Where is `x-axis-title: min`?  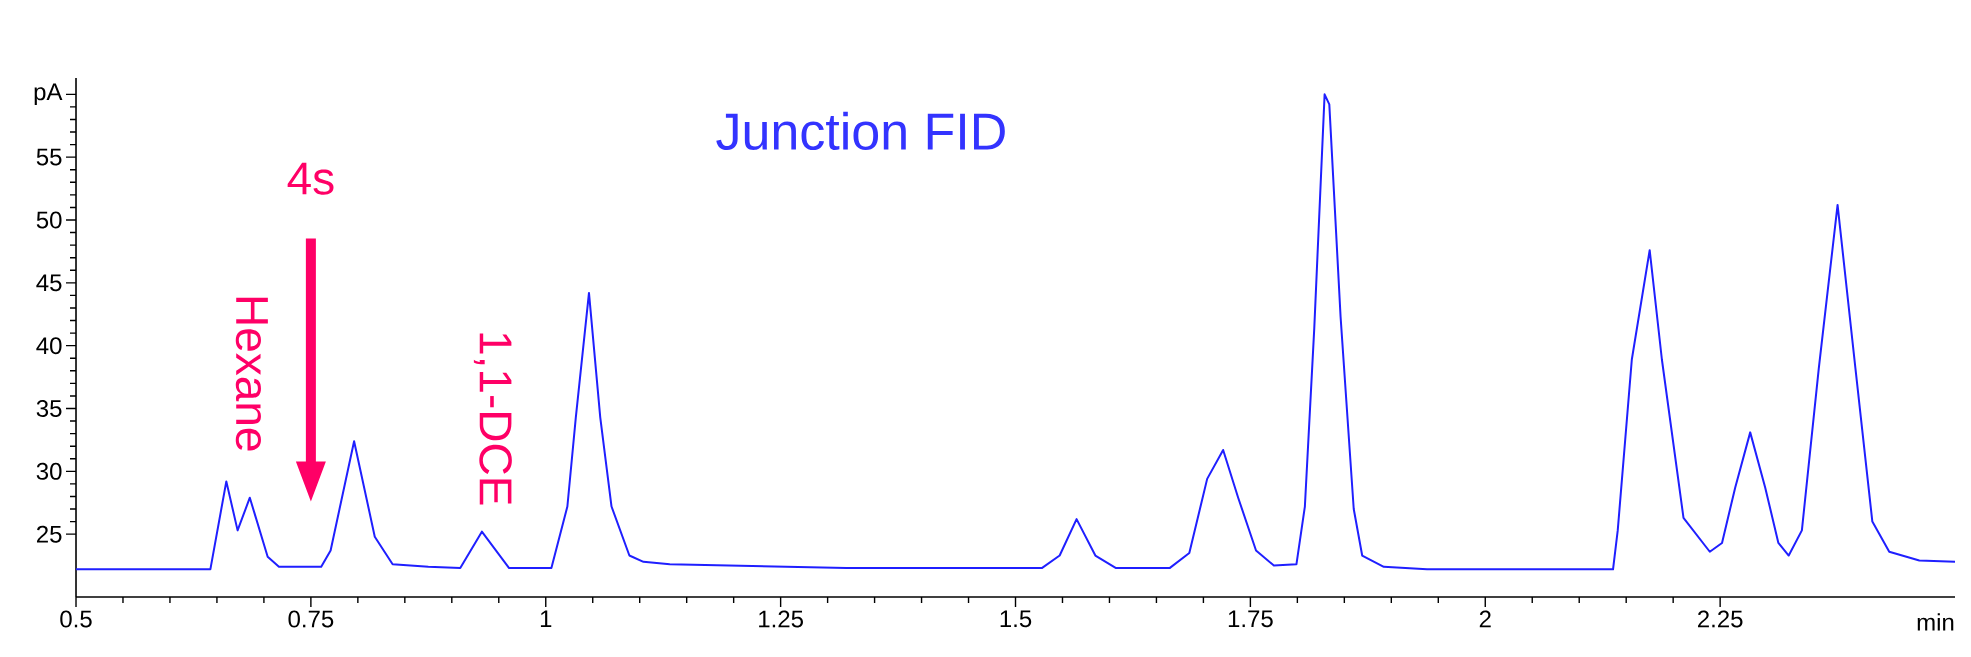
x-axis-title: min is located at coordinates (1935, 622).